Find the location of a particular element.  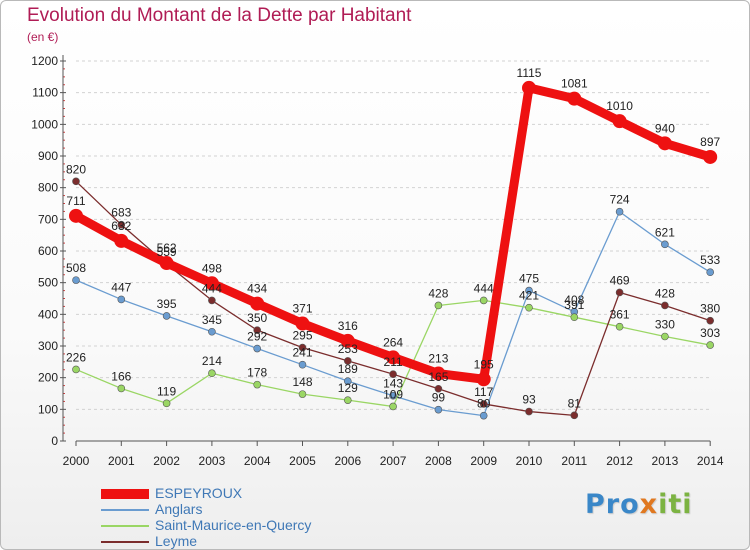

data-label: 303 is located at coordinates (710, 333).